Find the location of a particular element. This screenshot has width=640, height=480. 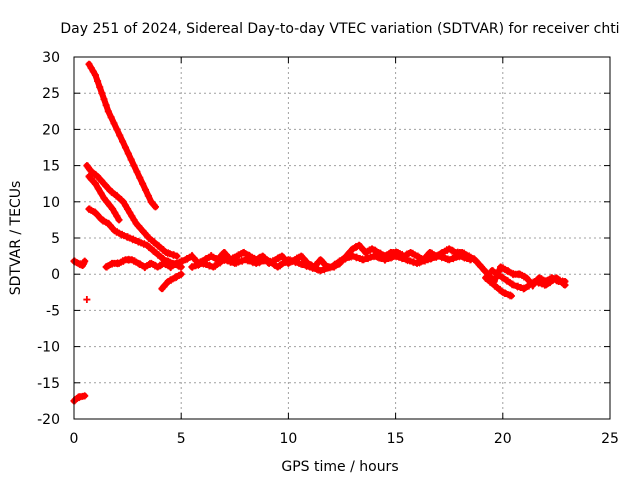

y-axis-title: SDTVAR / TECUs is located at coordinates (16, 238).